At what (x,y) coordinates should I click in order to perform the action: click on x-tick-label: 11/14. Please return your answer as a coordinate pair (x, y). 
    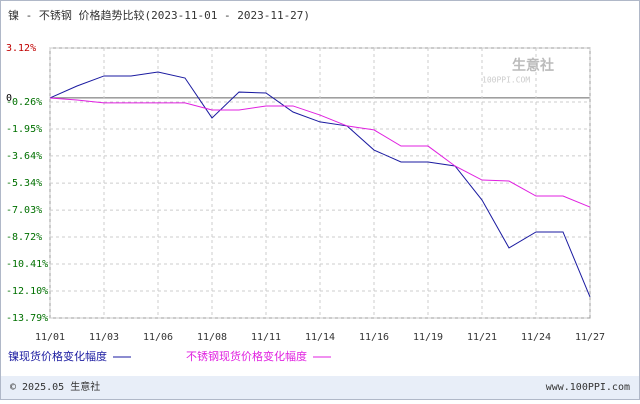
    Looking at the image, I should click on (320, 337).